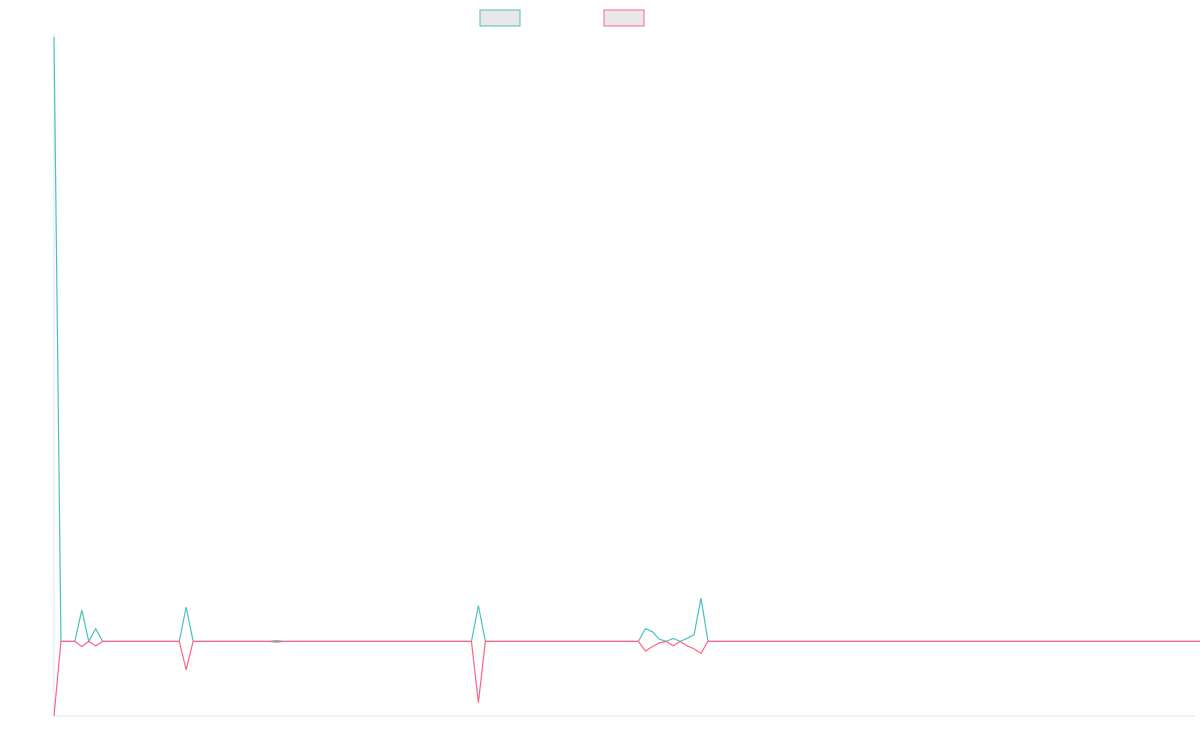 This screenshot has width=1200, height=750. What do you see at coordinates (562, 18) in the screenshot?
I see `legend` at bounding box center [562, 18].